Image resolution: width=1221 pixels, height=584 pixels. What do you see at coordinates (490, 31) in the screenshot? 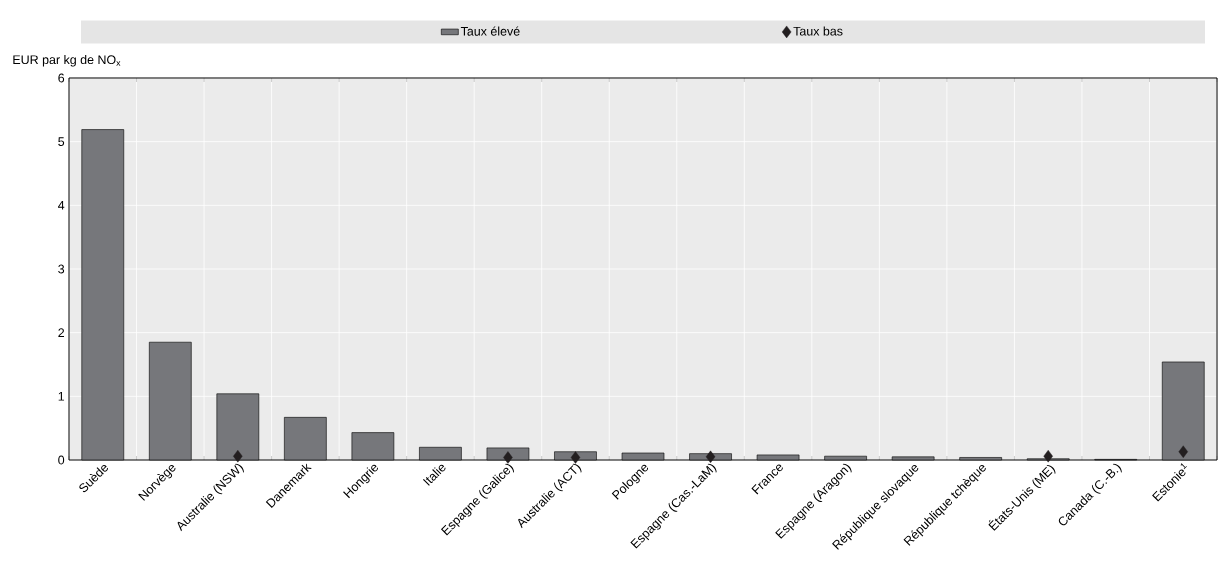
I see `legend-label: Taux élevé` at bounding box center [490, 31].